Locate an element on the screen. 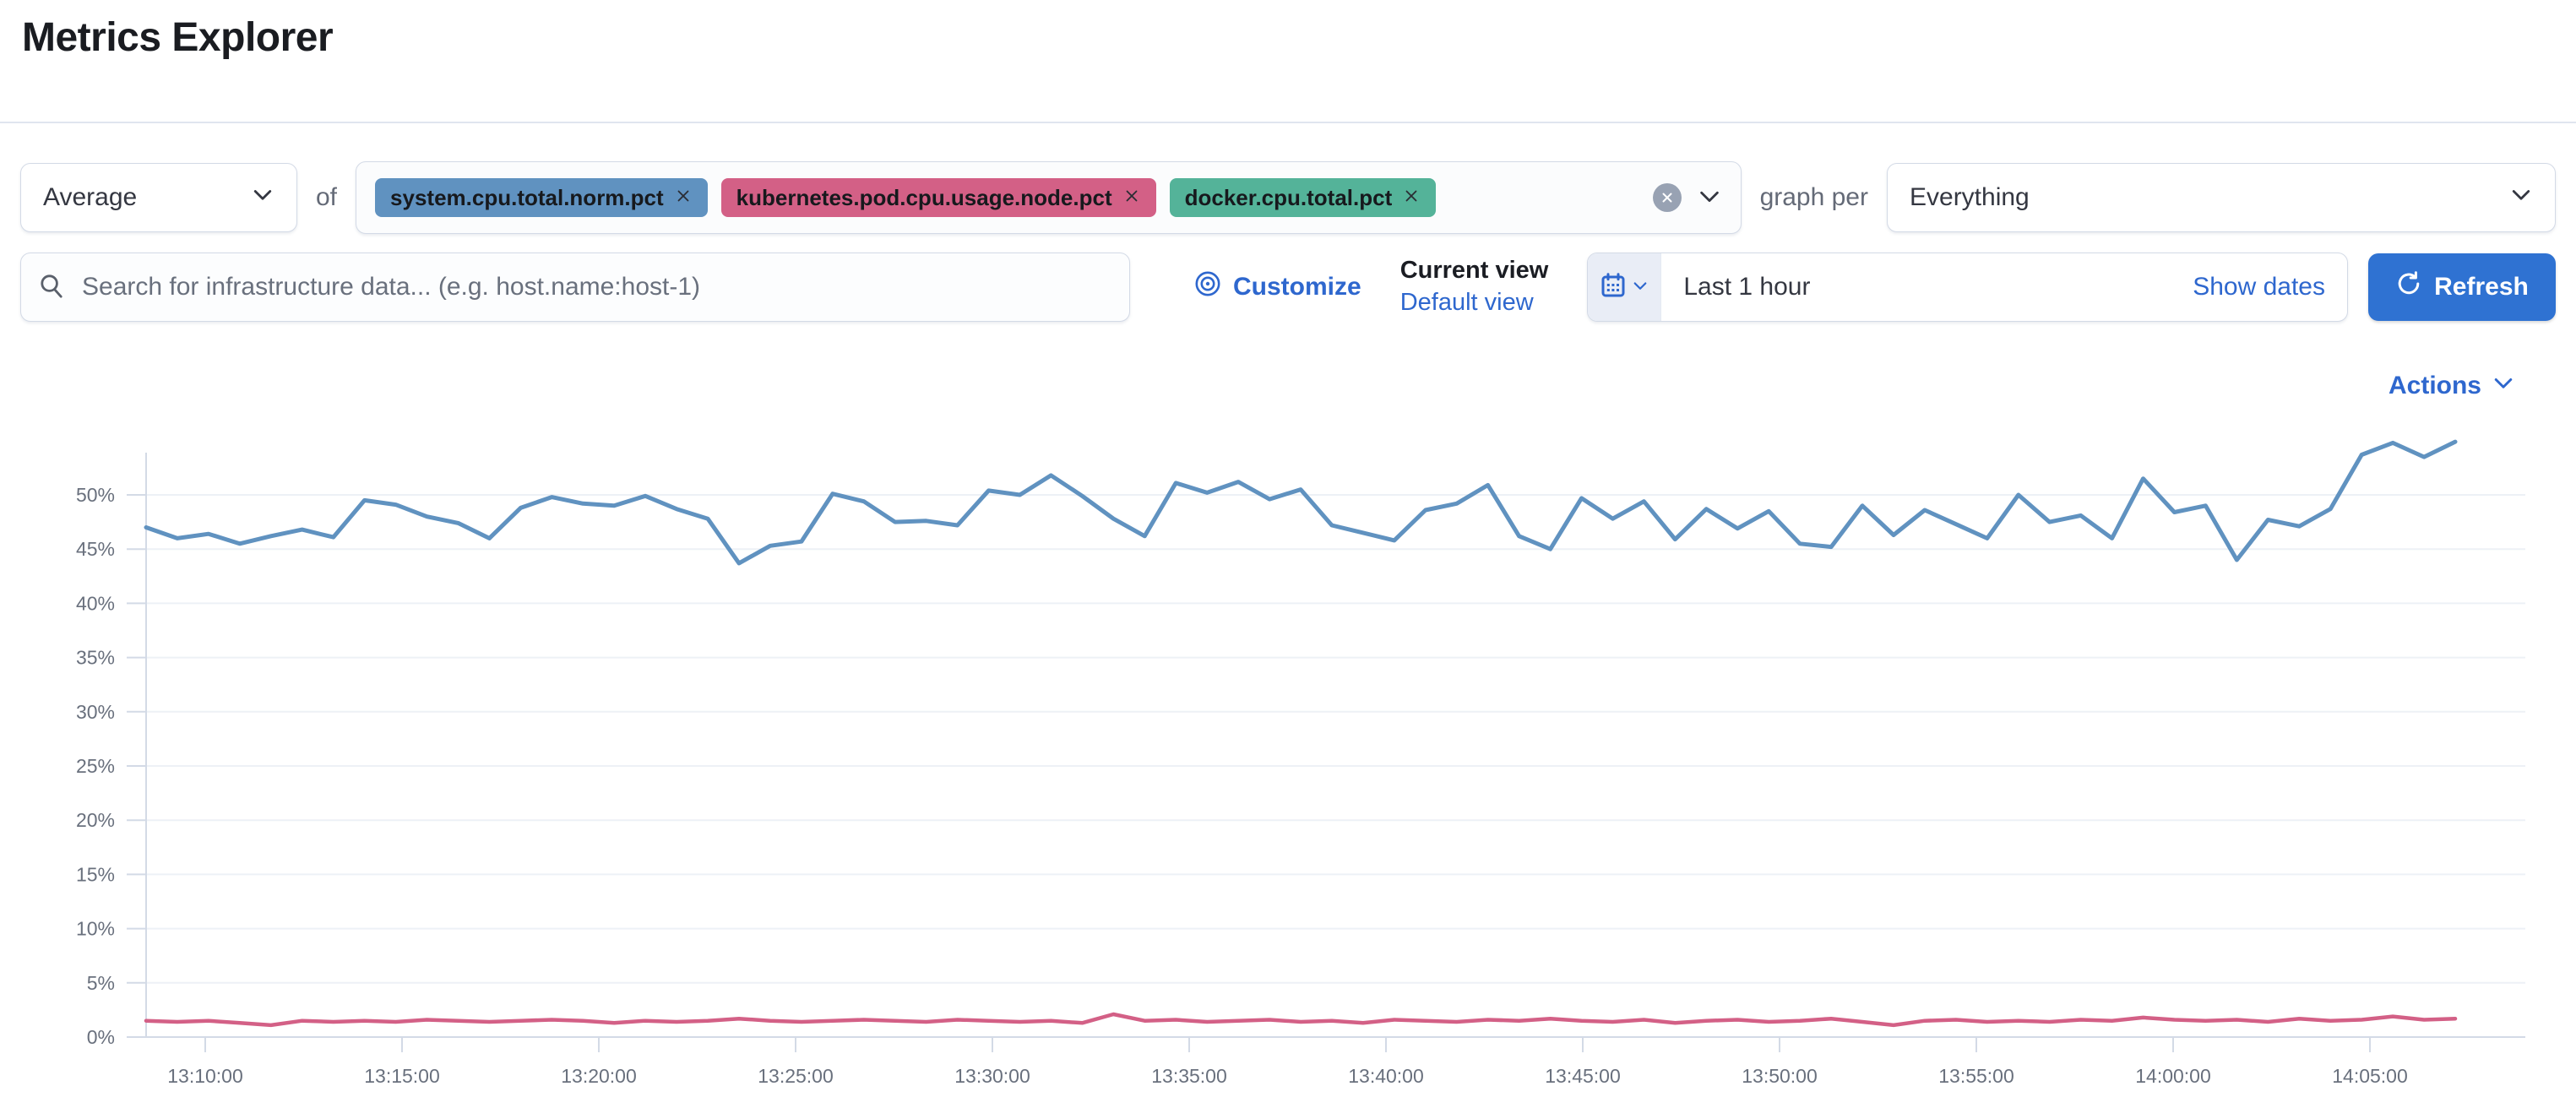  actions-menu-button: Actions is located at coordinates (2452, 386).